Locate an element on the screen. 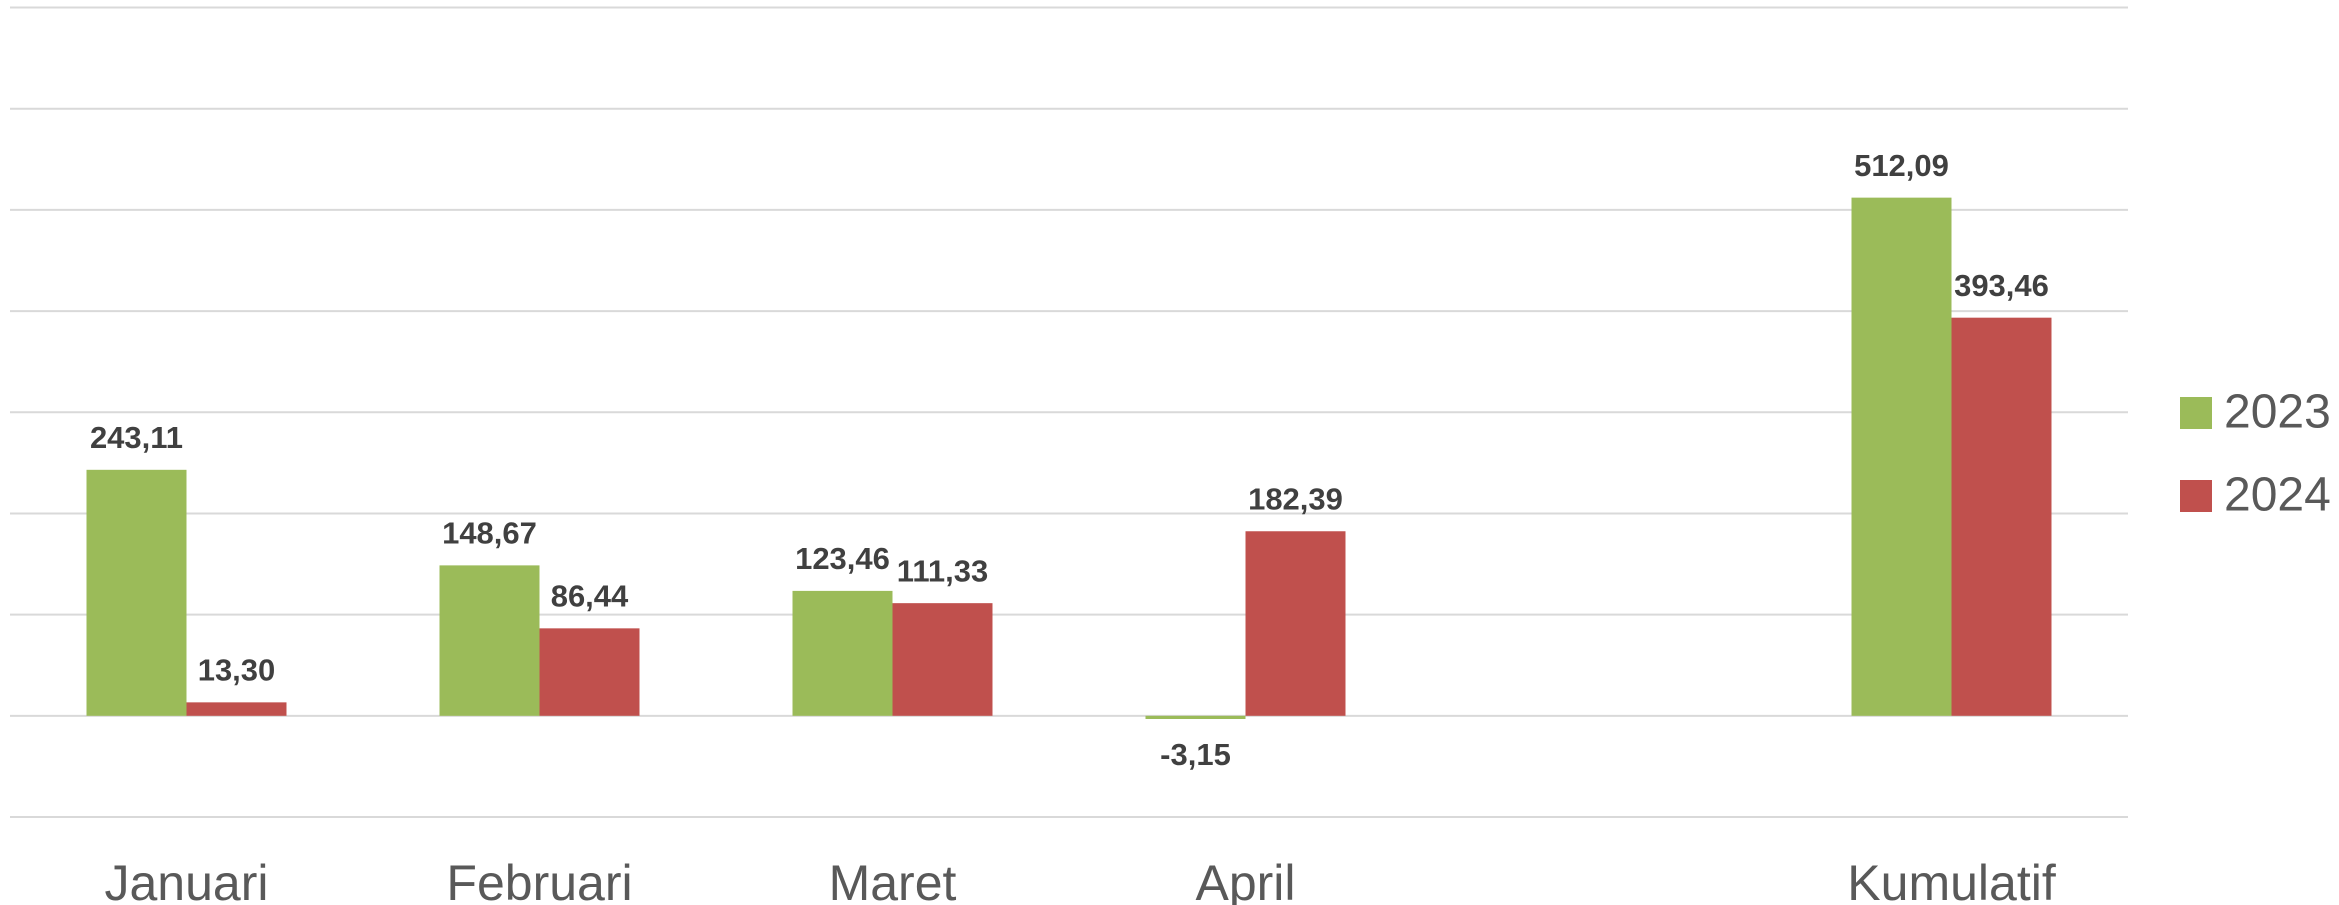 The height and width of the screenshot is (905, 2339). data-label: 86,44 is located at coordinates (590, 596).